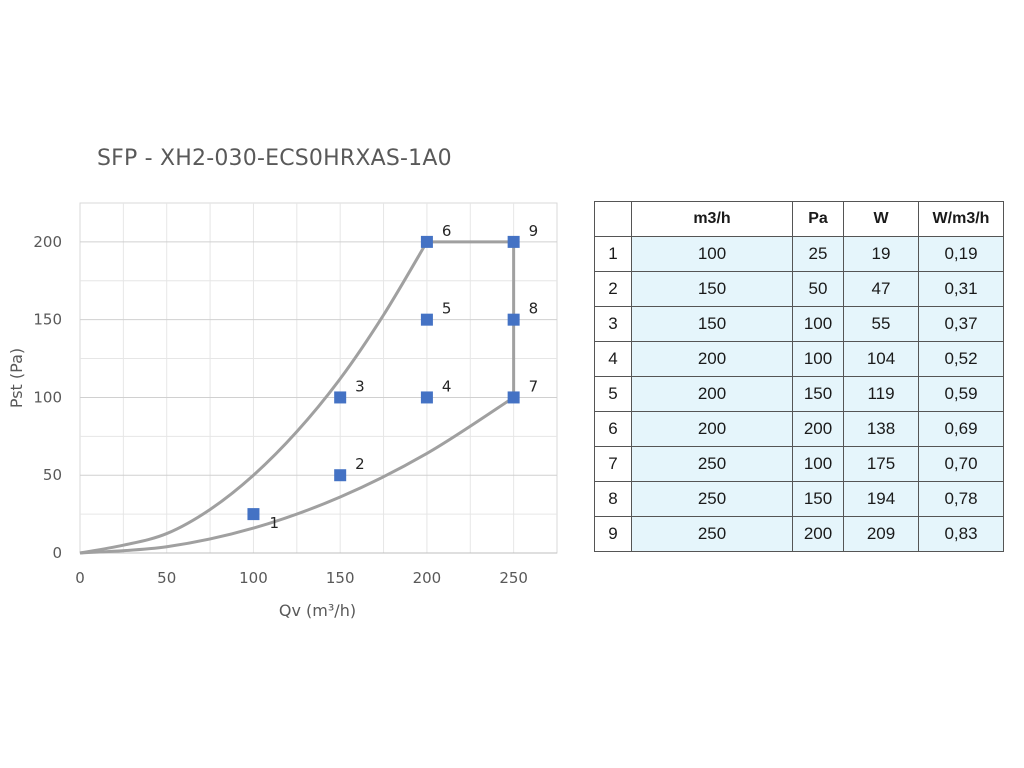 The image size is (1024, 768). Describe the element at coordinates (57, 553) in the screenshot. I see `y-tick-label: 0` at that location.